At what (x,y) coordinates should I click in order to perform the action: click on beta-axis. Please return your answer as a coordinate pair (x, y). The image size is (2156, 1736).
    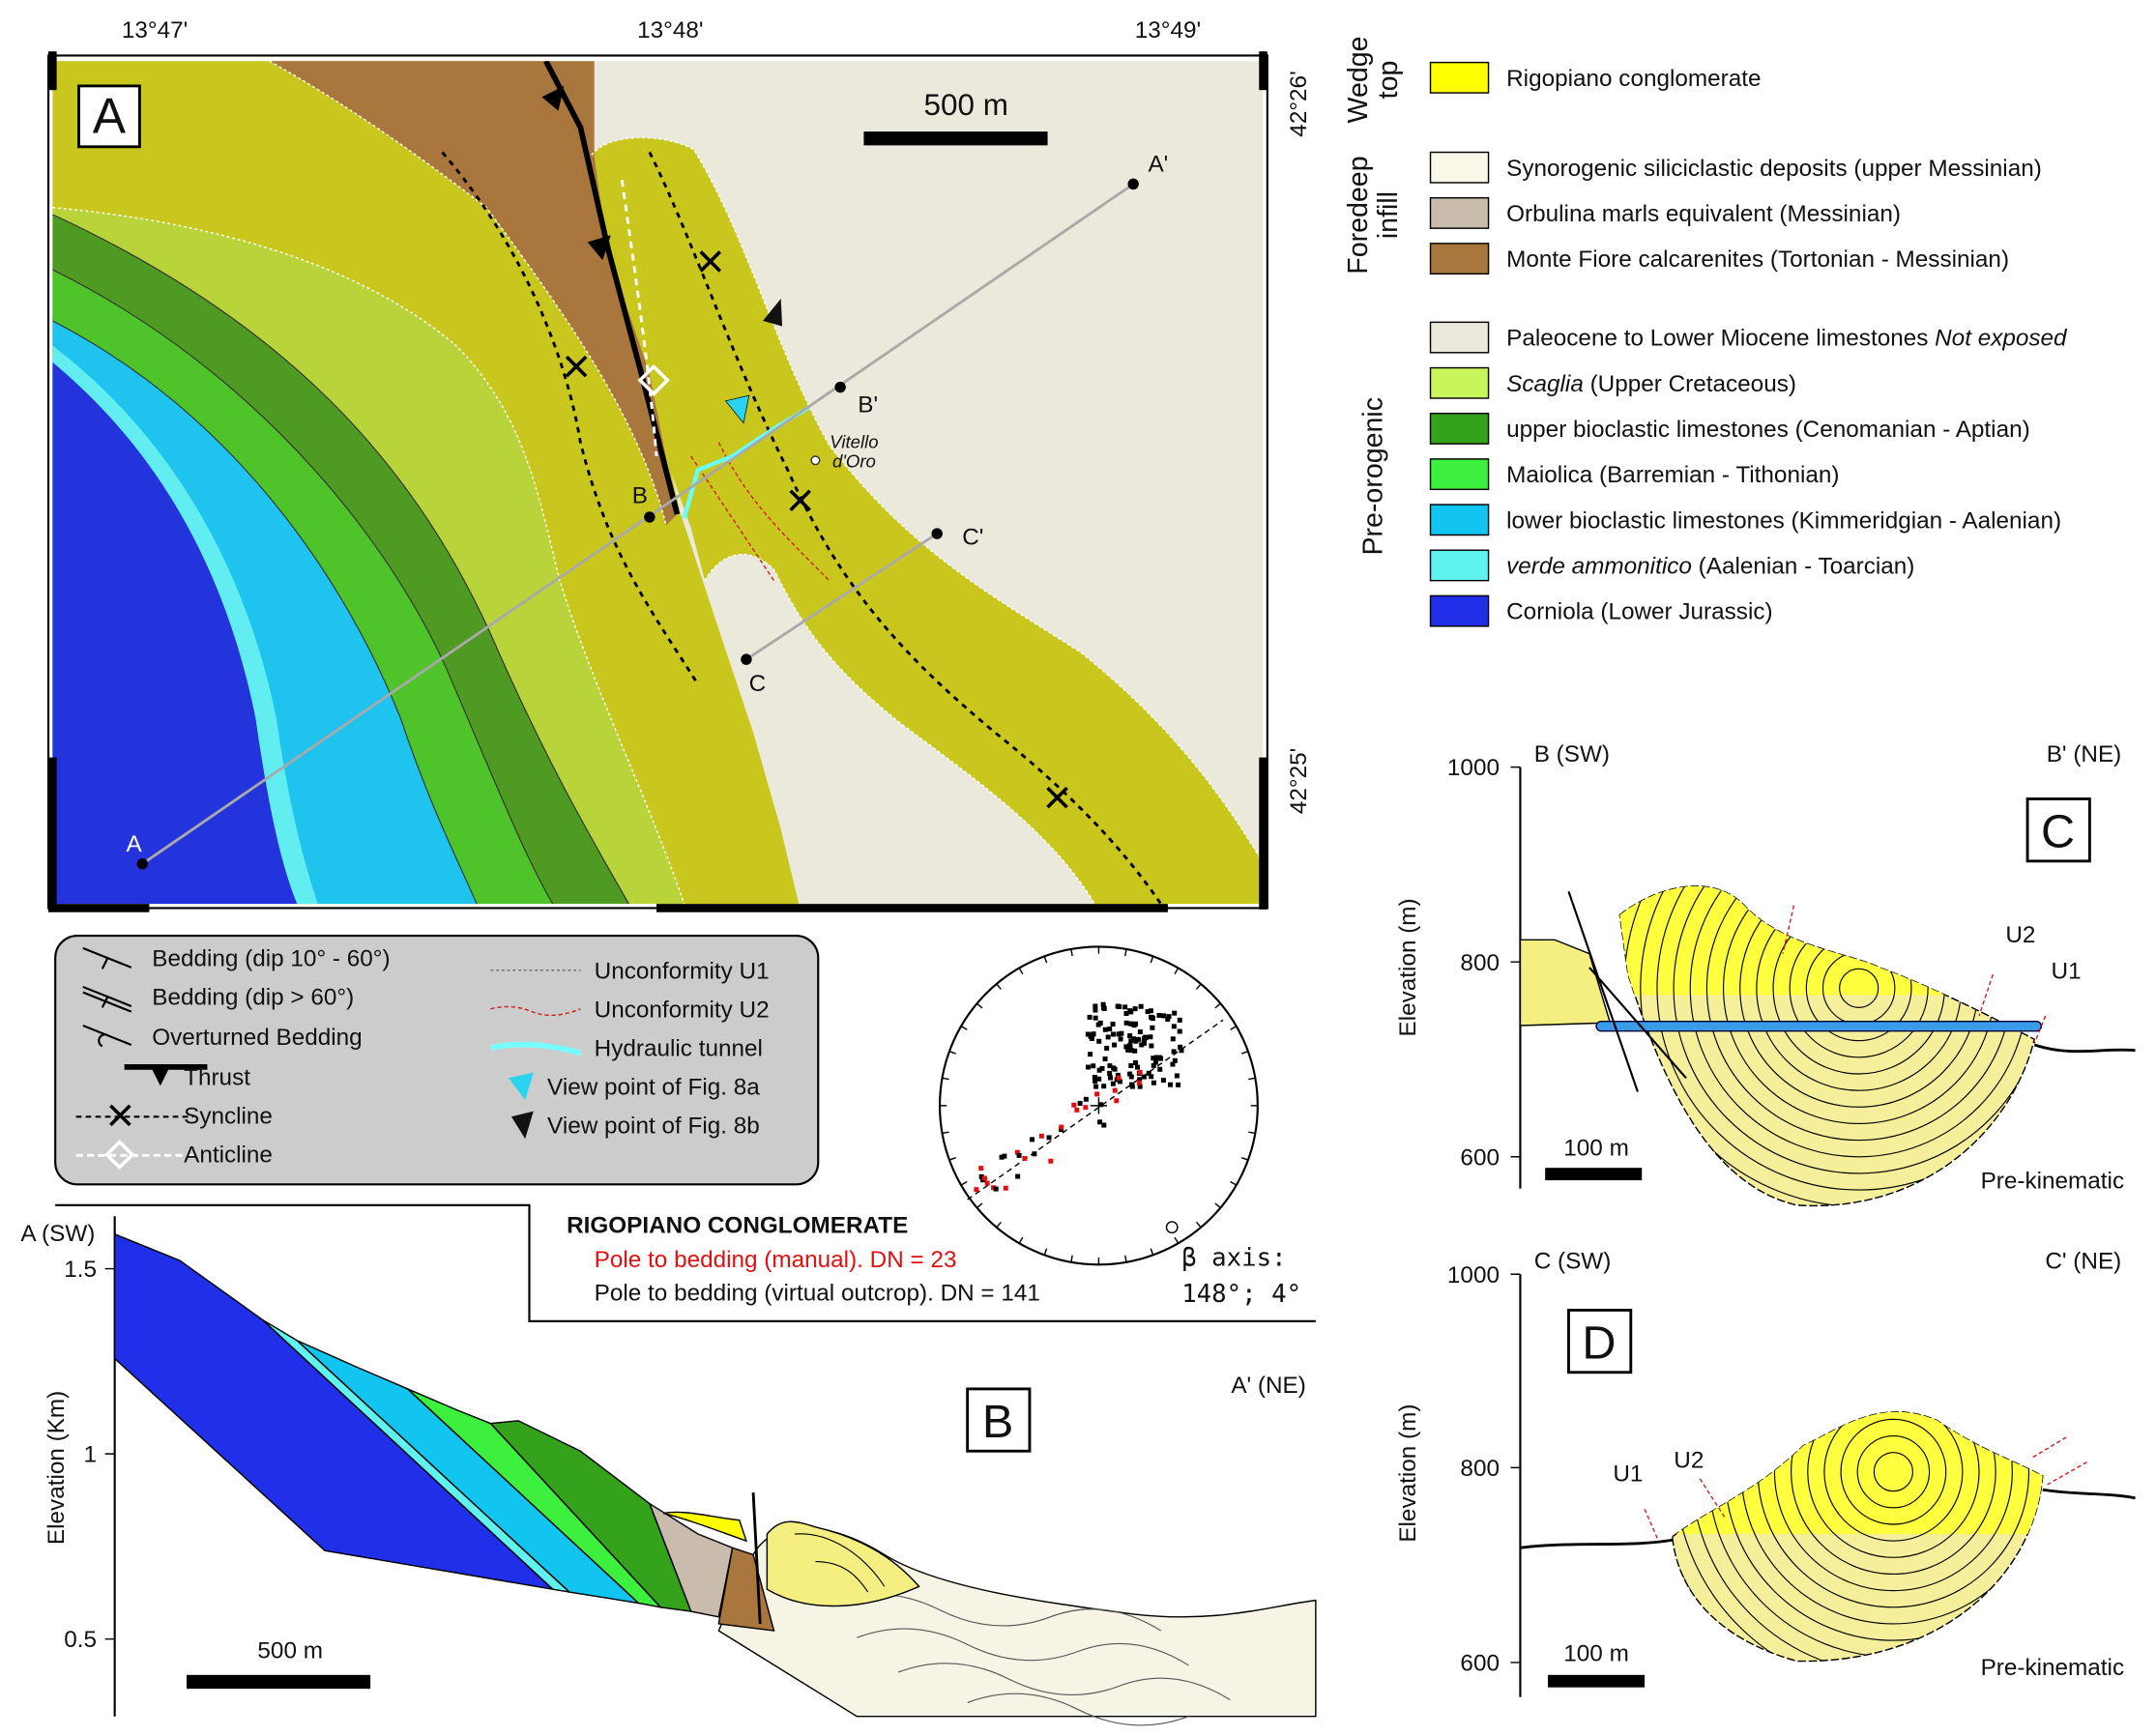
    Looking at the image, I should click on (1172, 1227).